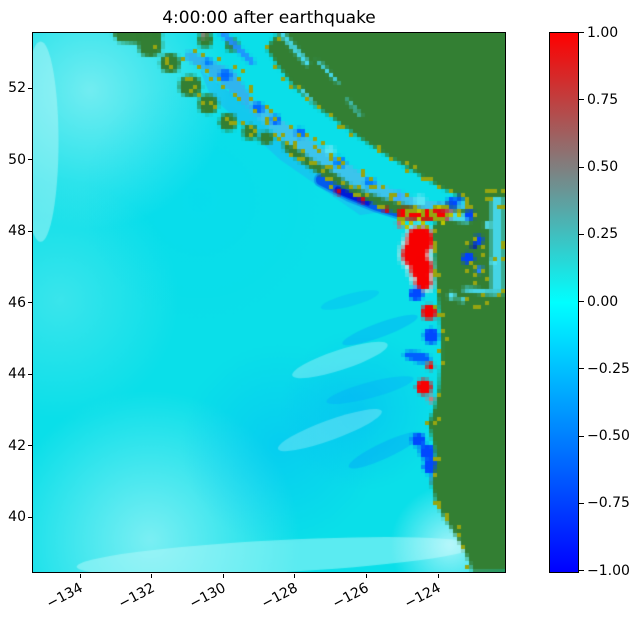 The height and width of the screenshot is (617, 638). I want to click on y-tick-label: 42, so click(17, 445).